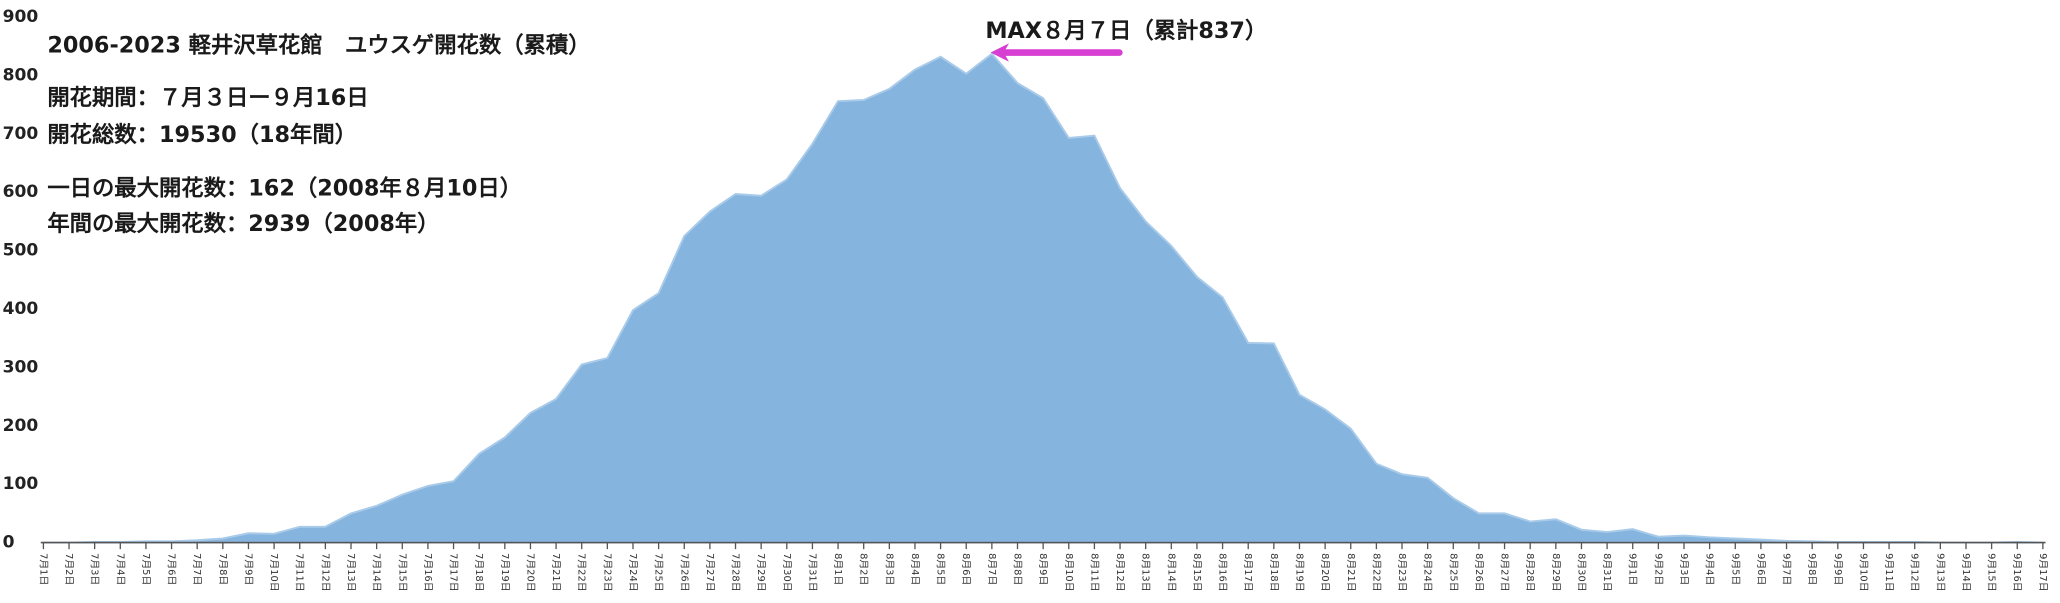 The height and width of the screenshot is (603, 2060). I want to click on x-tick-label: 7月2日, so click(69, 569).